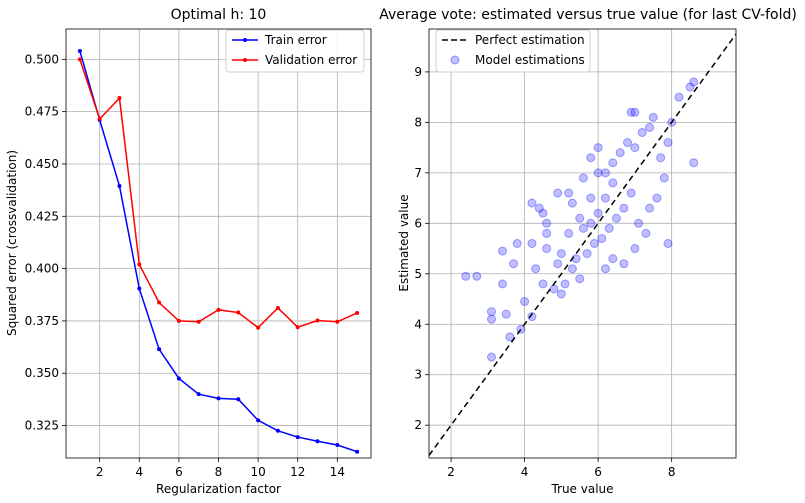 The image size is (805, 503). What do you see at coordinates (219, 15) in the screenshot?
I see `error-chart-title: Optimal h: 10` at bounding box center [219, 15].